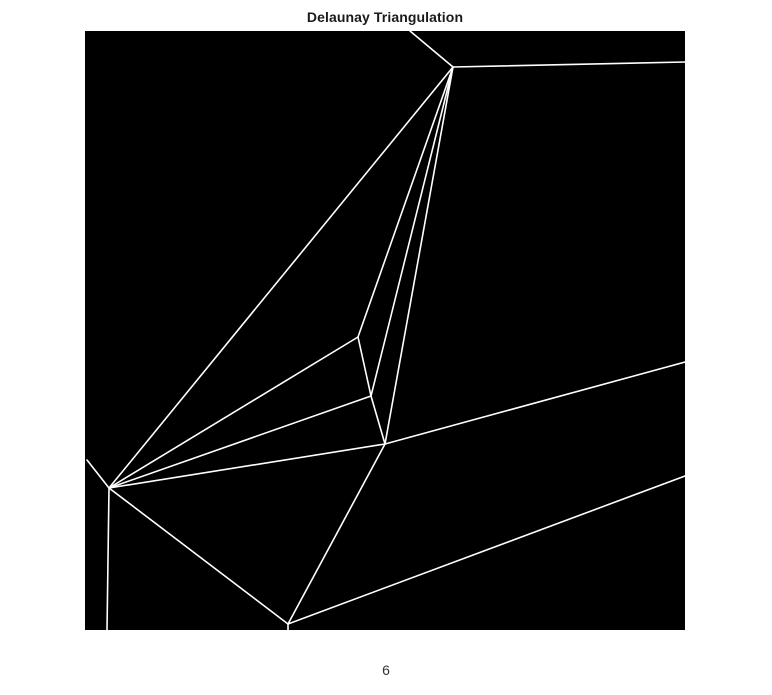 The width and height of the screenshot is (772, 695). I want to click on edge-right-mid, so click(534, 403).